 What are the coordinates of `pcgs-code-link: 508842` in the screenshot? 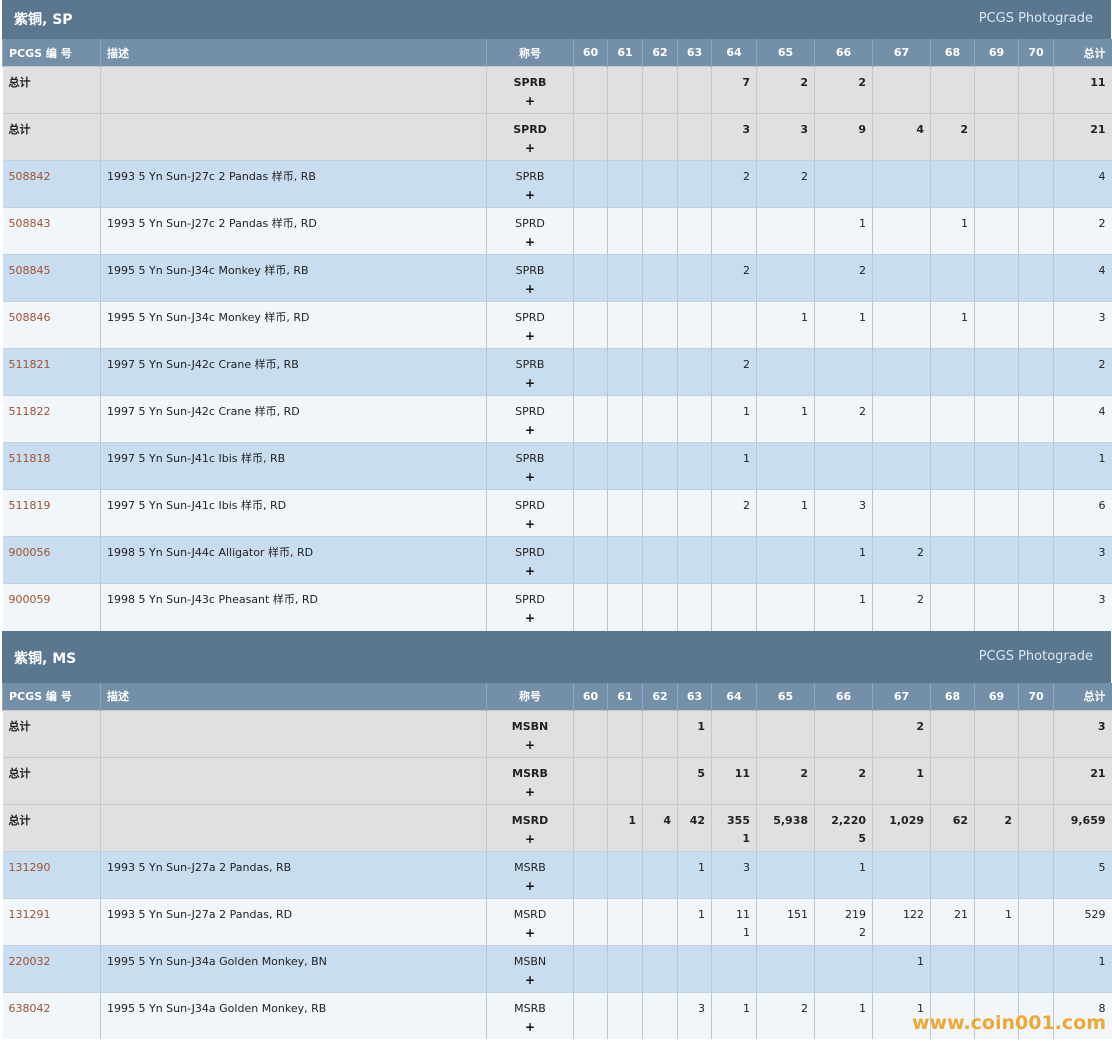 It's located at (29, 176).